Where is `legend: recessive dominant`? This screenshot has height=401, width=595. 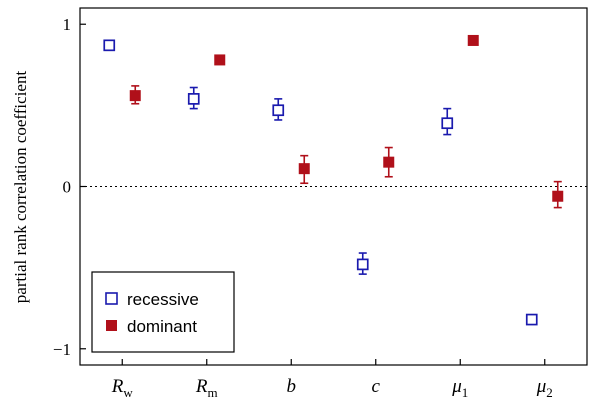
legend: recessive dominant is located at coordinates (163, 312).